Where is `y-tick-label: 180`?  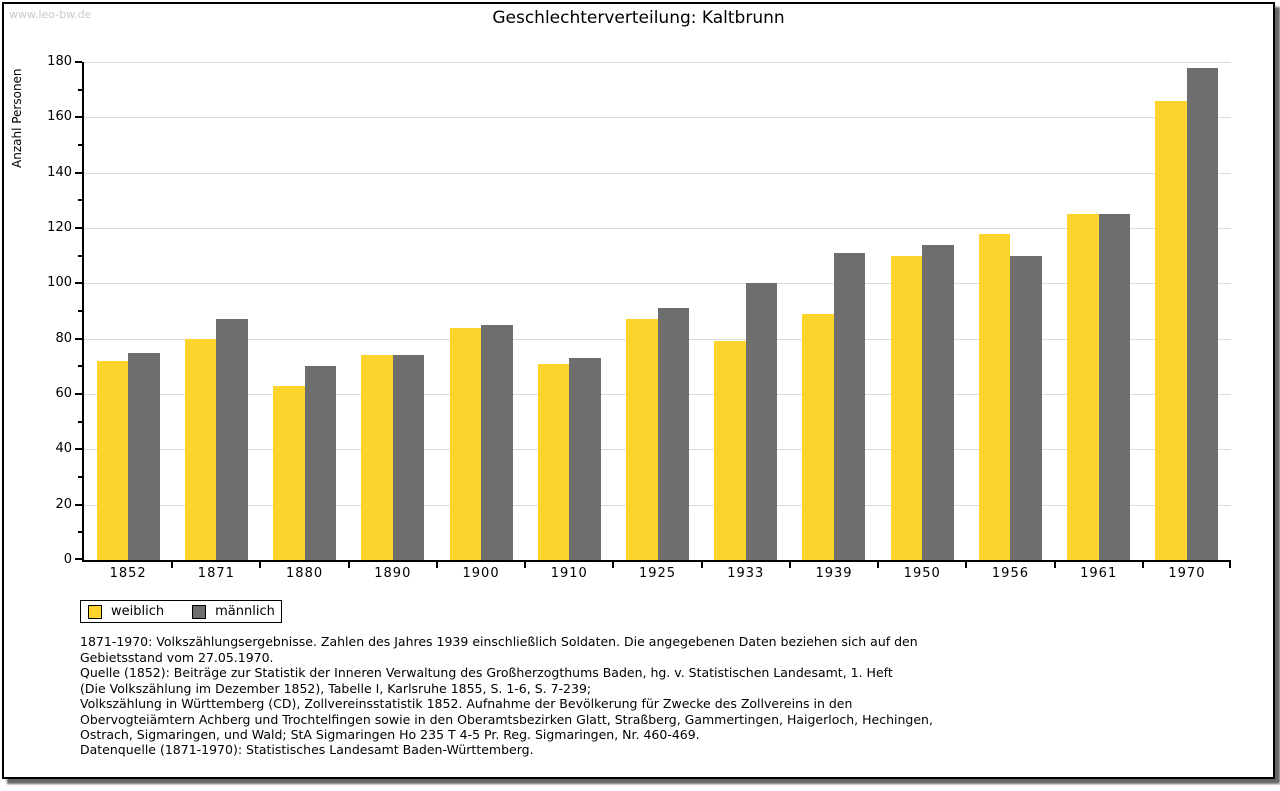 y-tick-label: 180 is located at coordinates (59, 61).